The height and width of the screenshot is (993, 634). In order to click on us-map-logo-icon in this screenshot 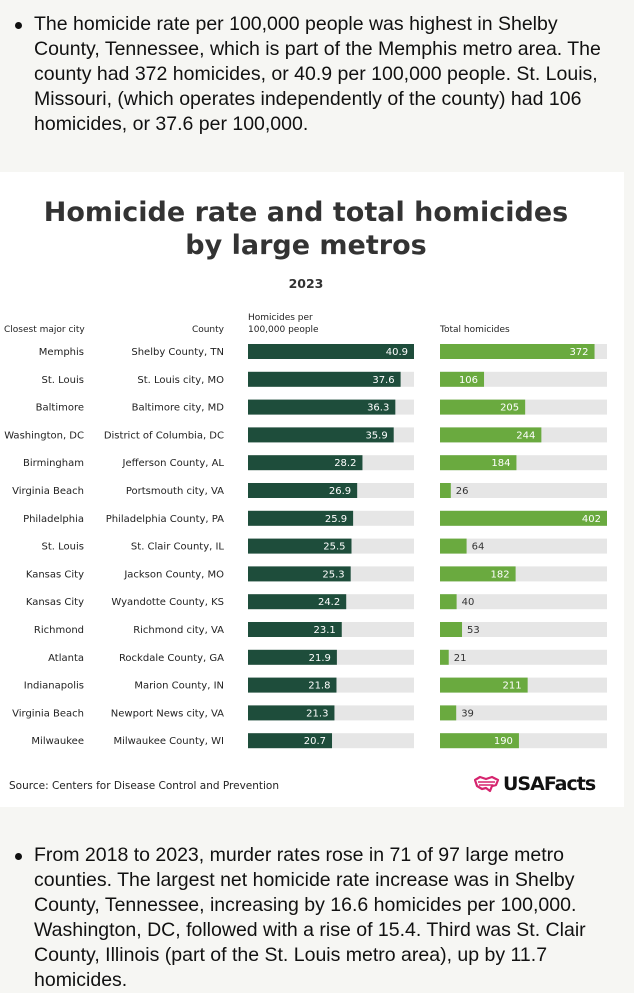, I will do `click(487, 784)`.